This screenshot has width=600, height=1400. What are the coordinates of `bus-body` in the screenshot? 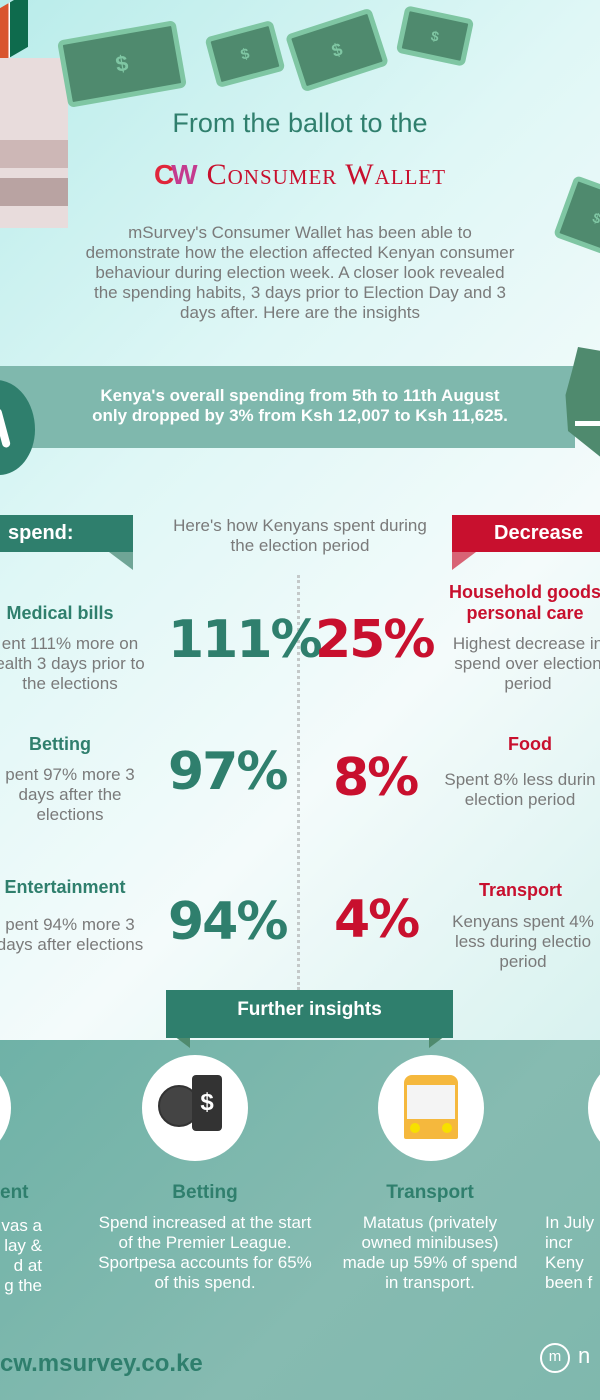 It's located at (431, 1107).